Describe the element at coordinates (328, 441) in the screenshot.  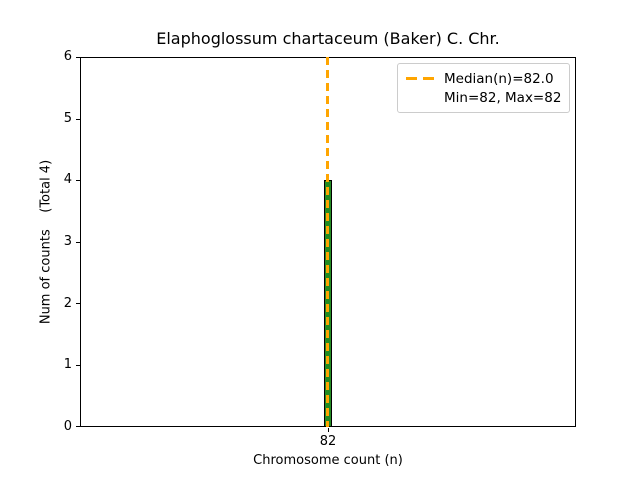
I see `x-tick-label: 82` at that location.